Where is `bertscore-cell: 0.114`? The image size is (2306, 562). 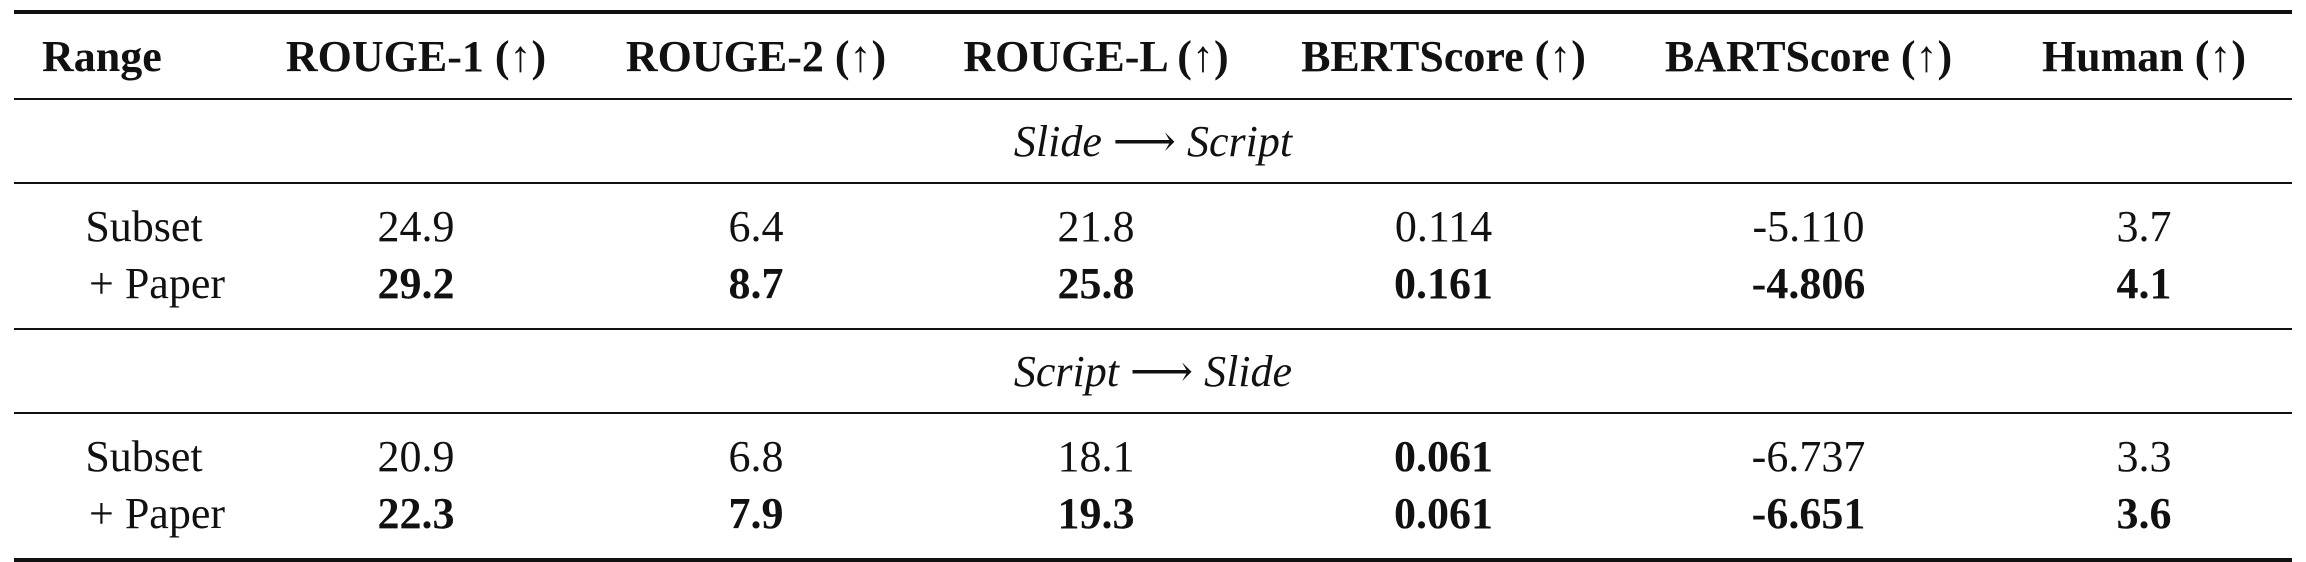 bertscore-cell: 0.114 is located at coordinates (1443, 226).